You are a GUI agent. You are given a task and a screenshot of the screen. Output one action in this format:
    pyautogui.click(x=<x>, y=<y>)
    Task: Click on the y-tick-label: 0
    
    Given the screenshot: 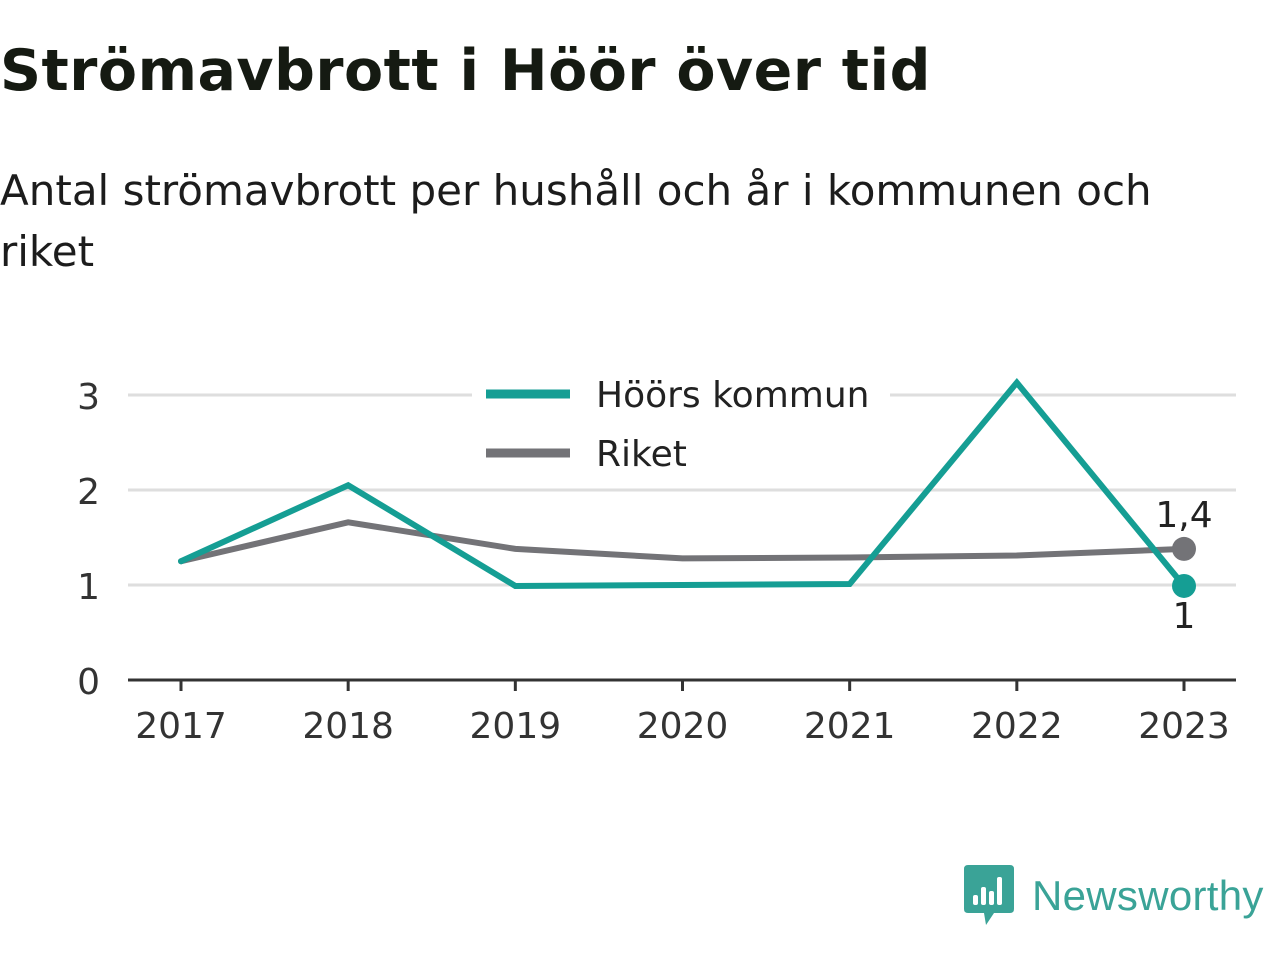 What is the action you would take?
    pyautogui.click(x=88, y=682)
    